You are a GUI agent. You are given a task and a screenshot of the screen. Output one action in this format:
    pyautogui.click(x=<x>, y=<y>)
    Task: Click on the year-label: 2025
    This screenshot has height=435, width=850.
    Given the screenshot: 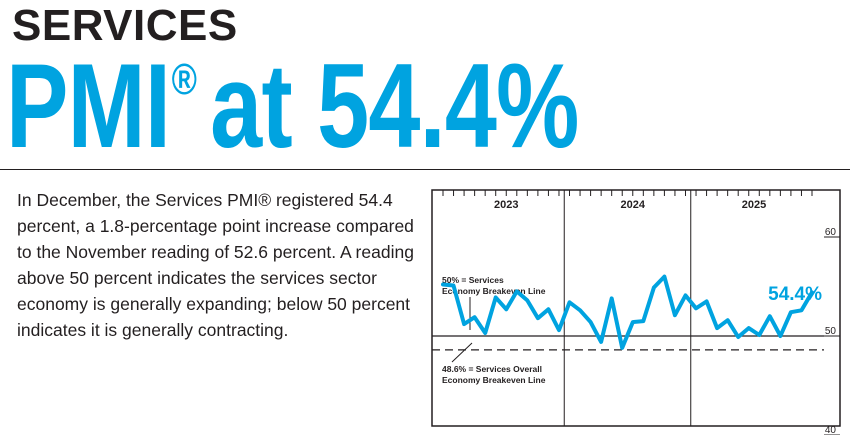 What is the action you would take?
    pyautogui.click(x=754, y=205)
    